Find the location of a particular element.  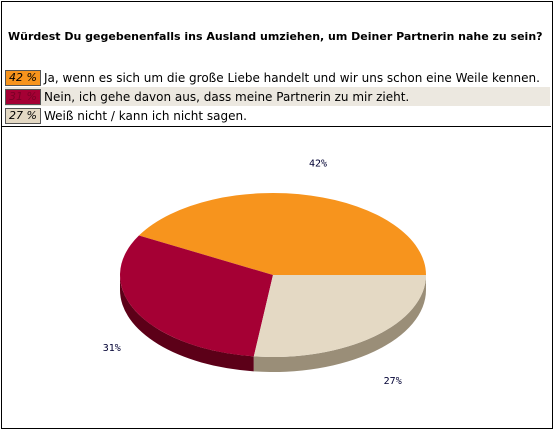

pie-label-unsure: 27% is located at coordinates (393, 381).